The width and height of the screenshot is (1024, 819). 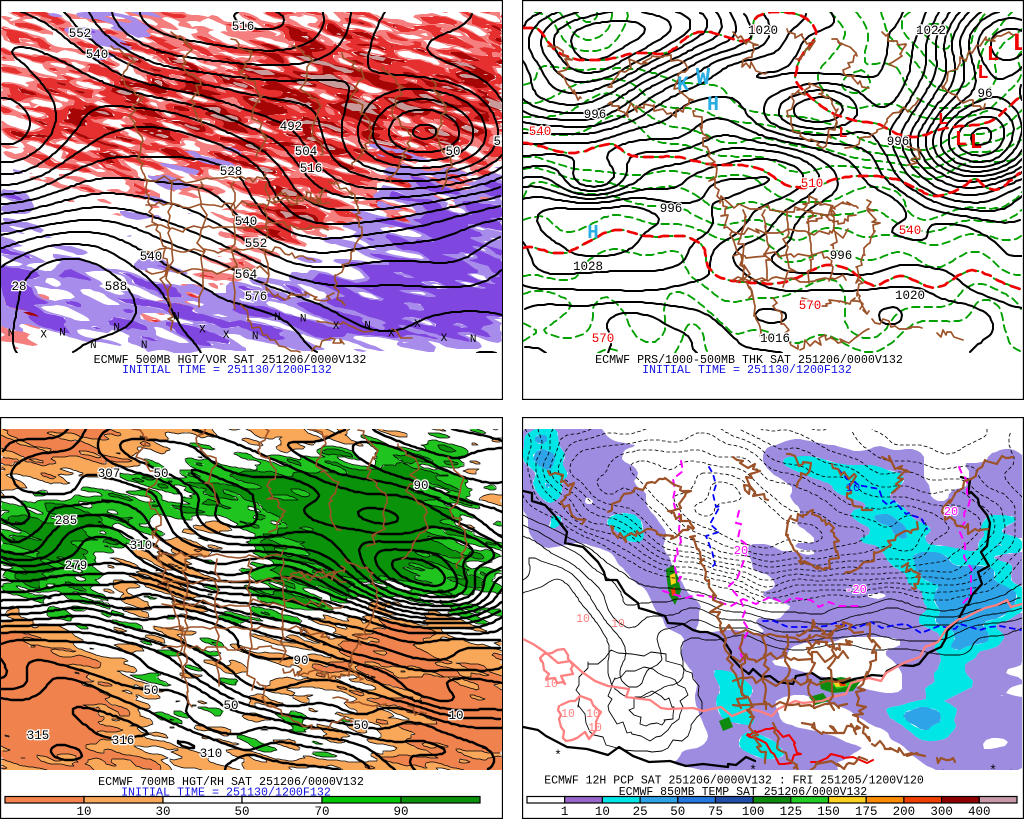 What do you see at coordinates (812, 184) in the screenshot?
I see `svg-text: 510` at bounding box center [812, 184].